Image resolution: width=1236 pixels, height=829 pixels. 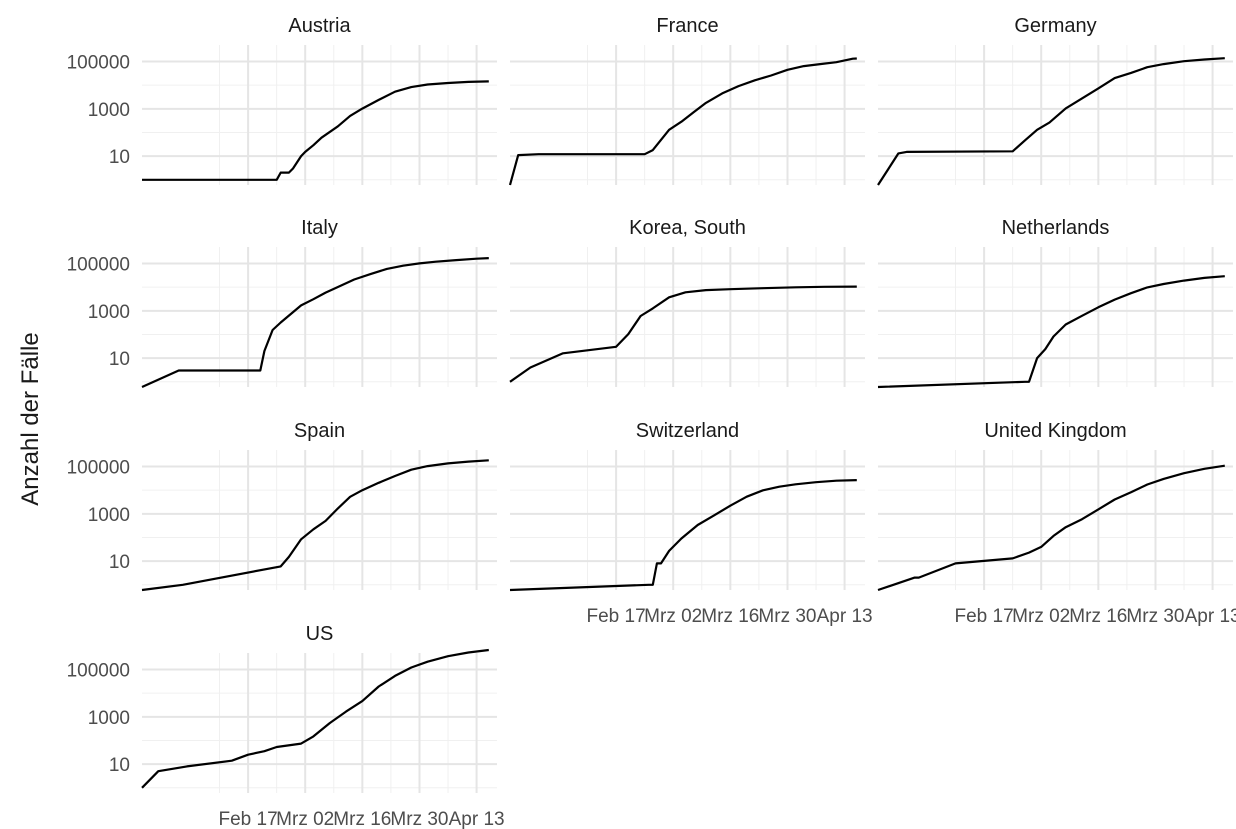 I want to click on y-axis-title: Anzahl der Fälle, so click(x=30, y=418).